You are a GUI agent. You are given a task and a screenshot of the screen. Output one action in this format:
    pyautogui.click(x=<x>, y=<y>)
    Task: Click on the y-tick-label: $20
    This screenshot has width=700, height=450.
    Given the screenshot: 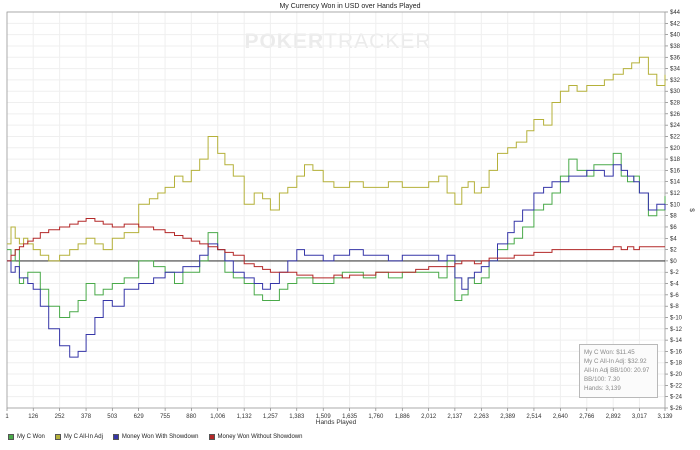 What is the action you would take?
    pyautogui.click(x=675, y=149)
    